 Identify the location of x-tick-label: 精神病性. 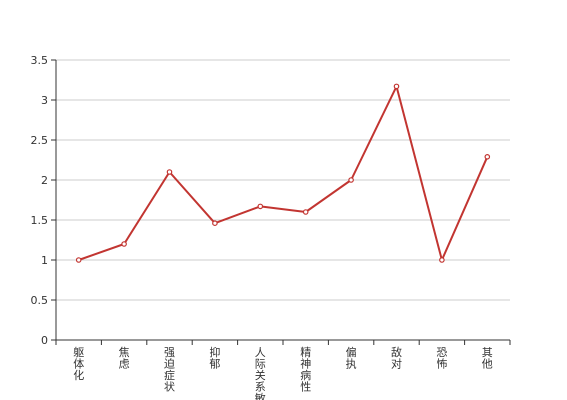
(305, 370).